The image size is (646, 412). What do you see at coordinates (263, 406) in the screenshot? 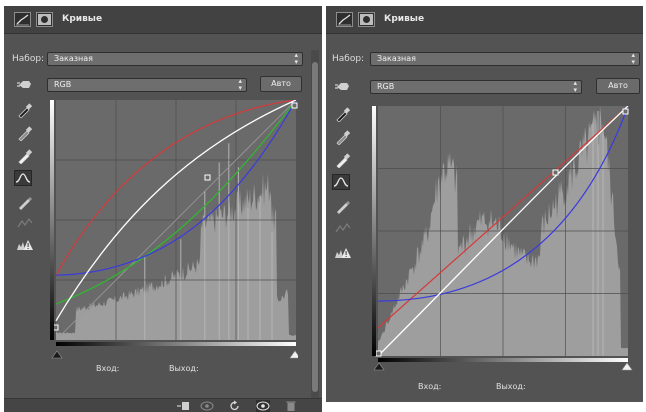
I see `visibility-eye-icon` at bounding box center [263, 406].